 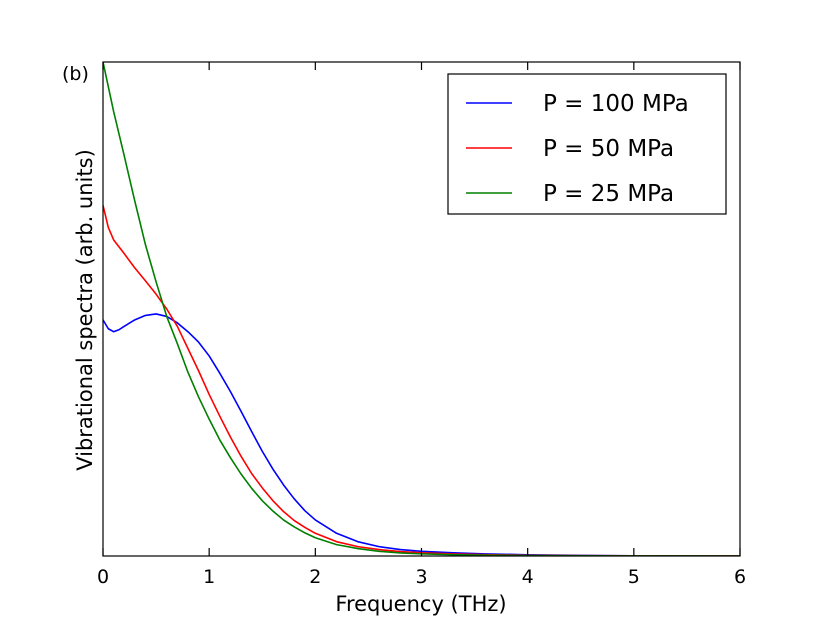 What do you see at coordinates (209, 577) in the screenshot?
I see `x-tick-label-1: 1` at bounding box center [209, 577].